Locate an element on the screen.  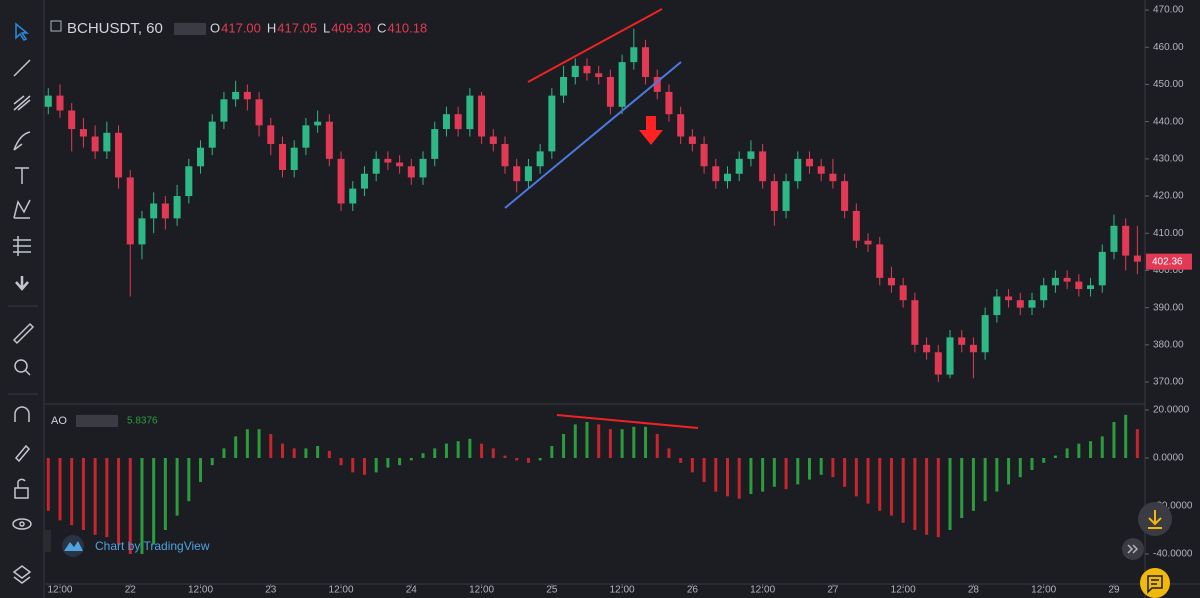
watermark: Chart by TradingView is located at coordinates (136, 546).